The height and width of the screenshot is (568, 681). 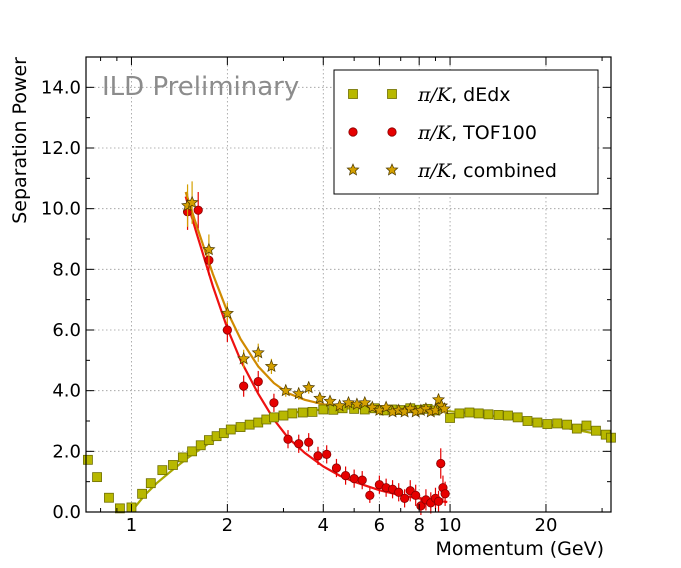 I want to click on y-tick-label: 2.0, so click(x=66, y=451).